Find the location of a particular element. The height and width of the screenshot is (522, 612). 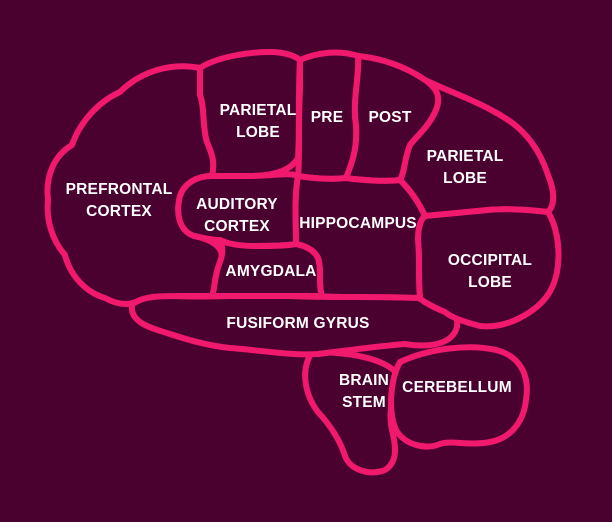

parietal-lobe-top-label: PARIETAL LOBE is located at coordinates (258, 122).